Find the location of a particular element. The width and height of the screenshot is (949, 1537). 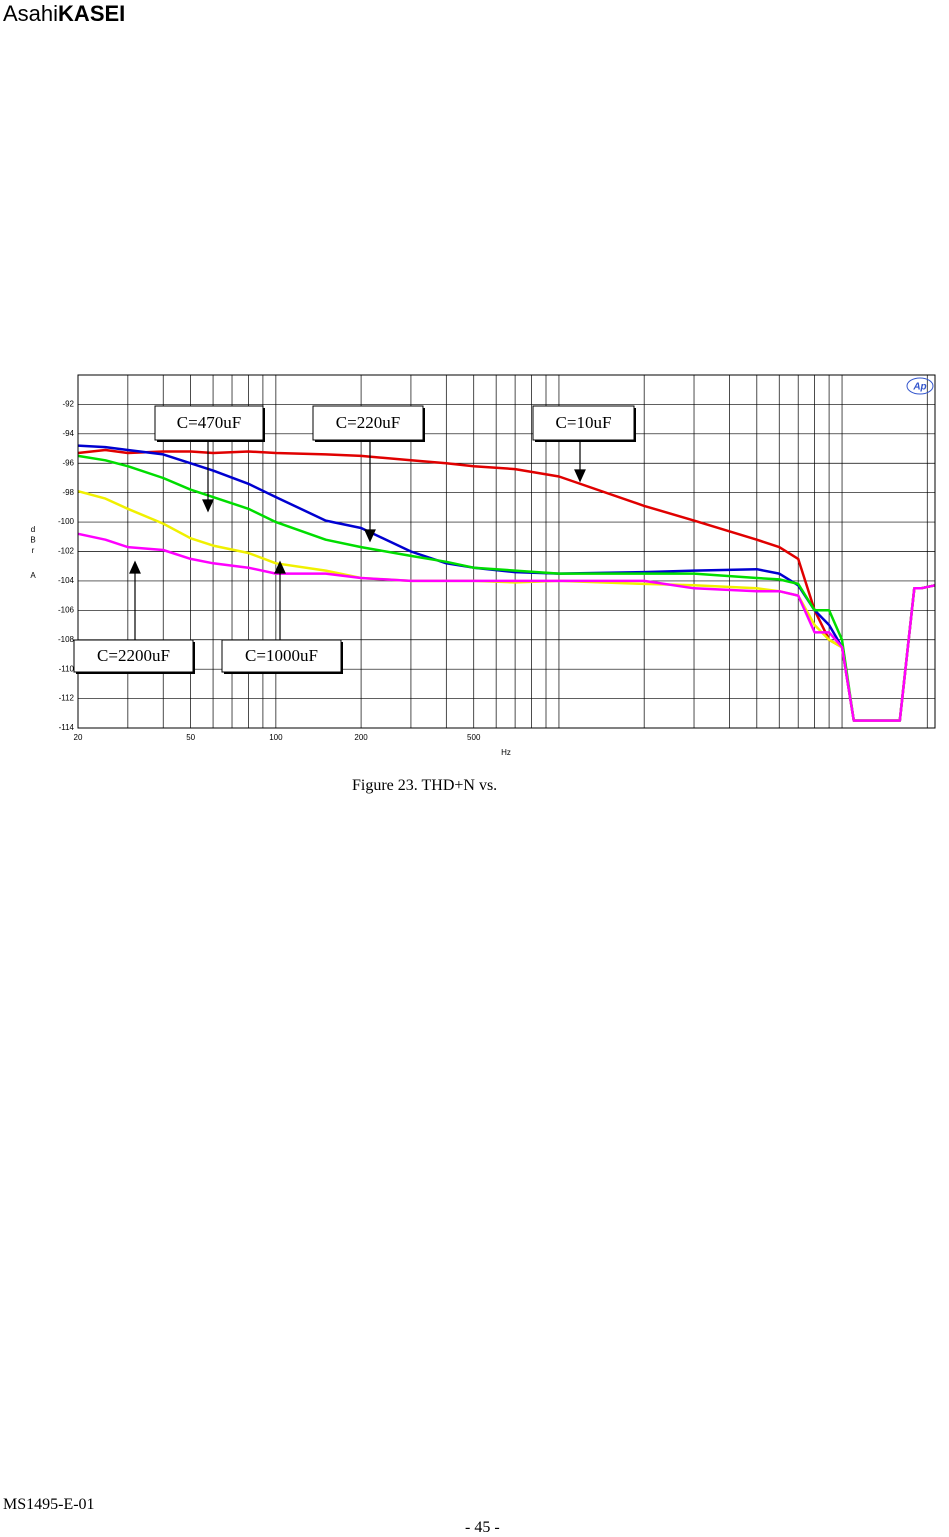

y-tick-label: -104 is located at coordinates (66, 580).